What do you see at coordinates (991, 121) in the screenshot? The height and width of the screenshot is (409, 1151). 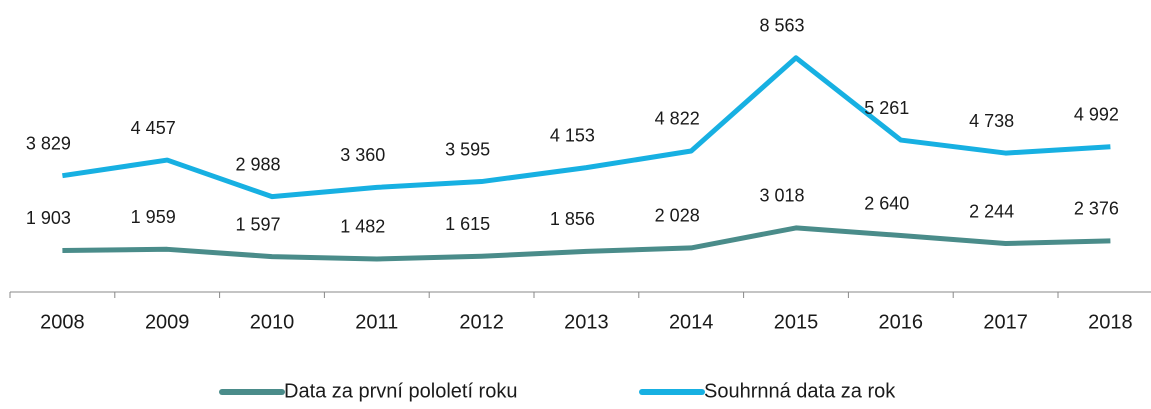 I see `data-label: 4 738` at bounding box center [991, 121].